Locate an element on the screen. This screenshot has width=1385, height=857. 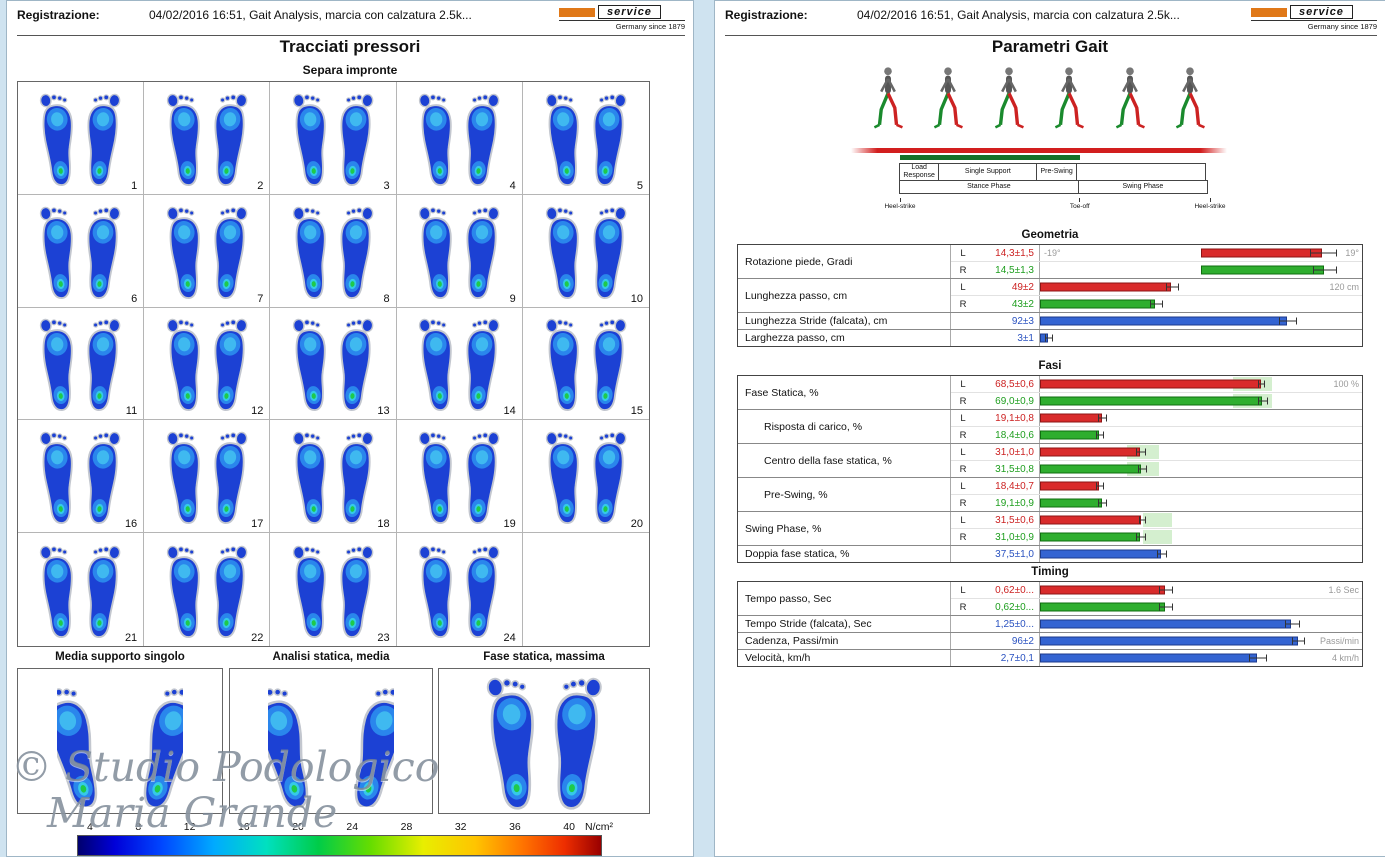
scale-tick: 24 is located at coordinates (352, 827).